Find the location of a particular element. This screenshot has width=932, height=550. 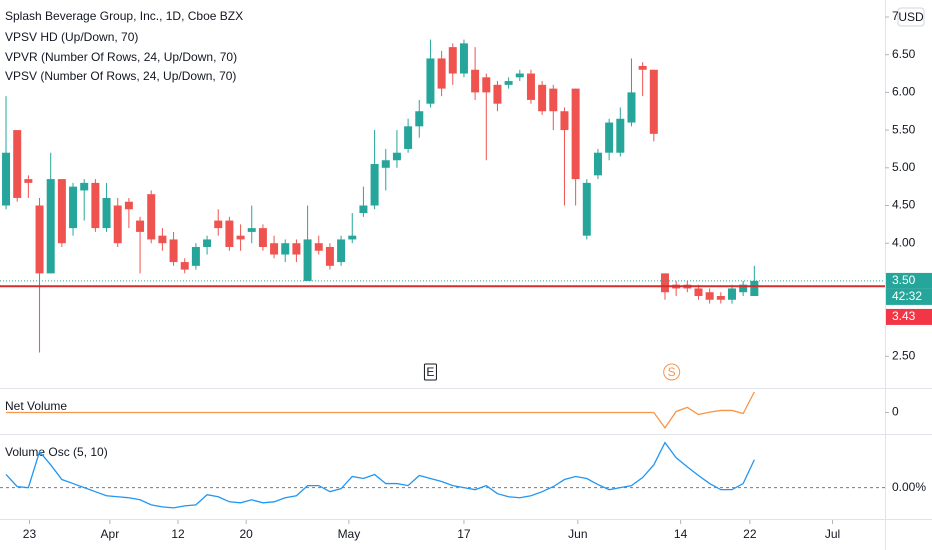

y-tick-label: 6.00 is located at coordinates (904, 92).